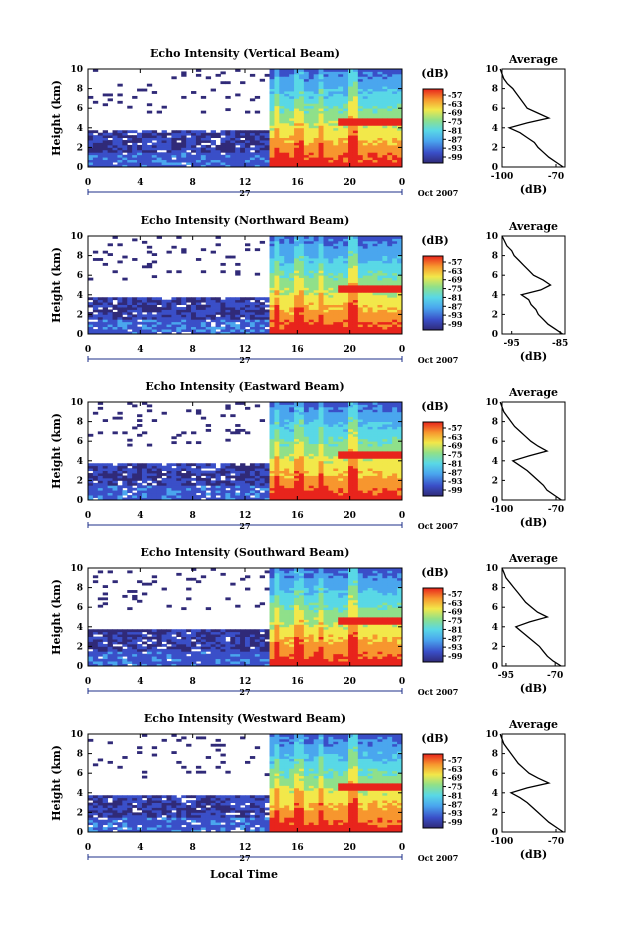  I want to click on x-tick-label: 4, so click(140, 183).